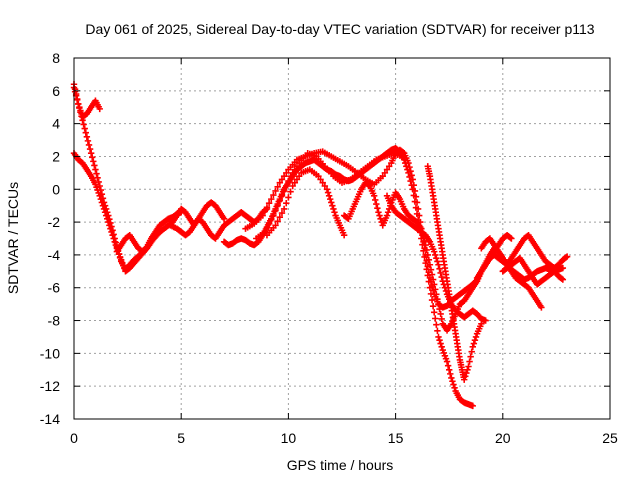 This screenshot has height=480, width=640. Describe the element at coordinates (454, 273) in the screenshot. I see `series-sat-l` at that location.